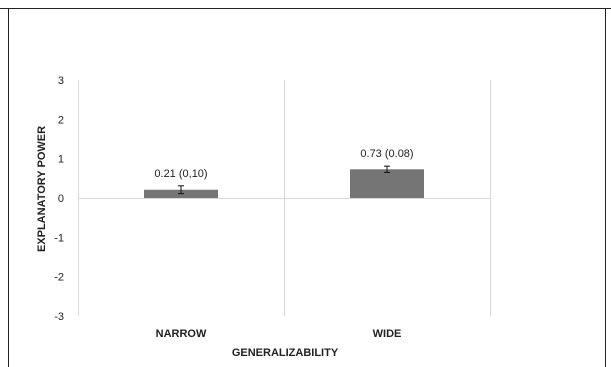 The image size is (611, 367). Describe the element at coordinates (387, 334) in the screenshot. I see `x-tick-label: WIDE` at that location.